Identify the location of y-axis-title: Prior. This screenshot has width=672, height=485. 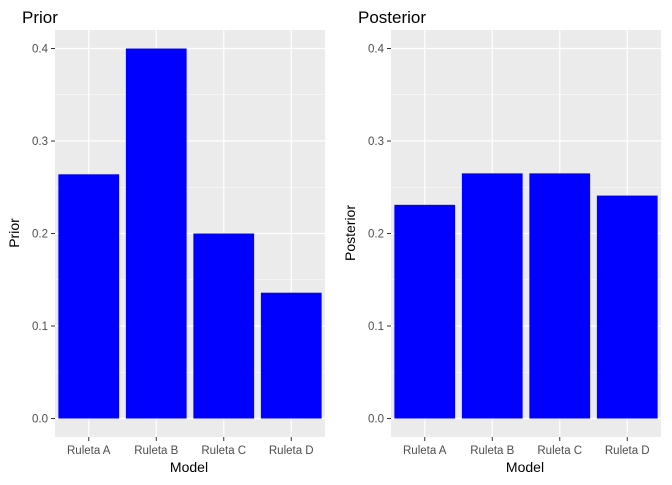
(14, 233).